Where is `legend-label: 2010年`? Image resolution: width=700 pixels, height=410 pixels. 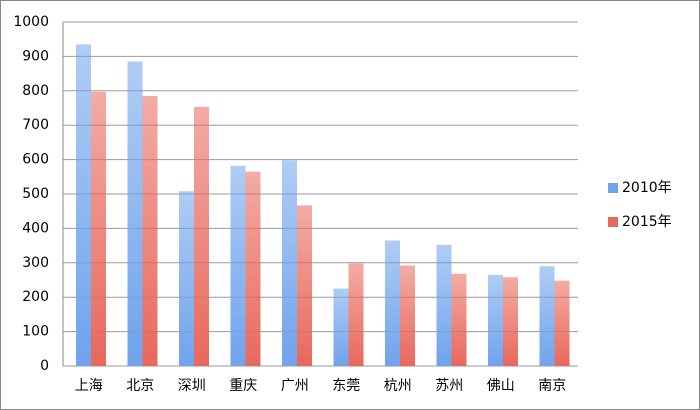
legend-label: 2010年 is located at coordinates (647, 188).